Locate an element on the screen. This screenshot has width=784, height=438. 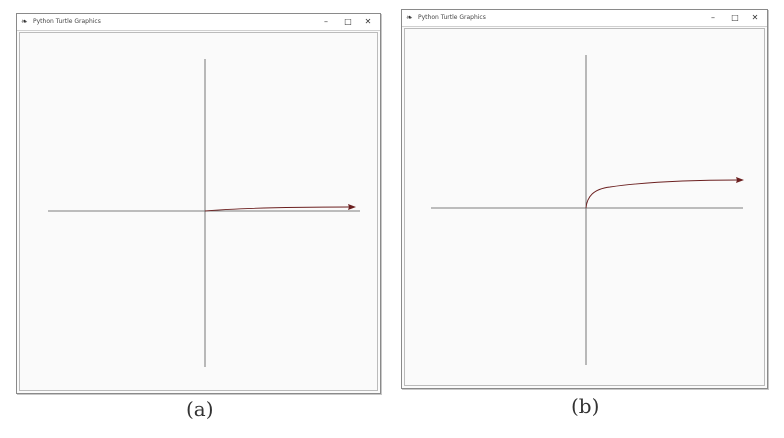
caption-b: (b) is located at coordinates (585, 406).